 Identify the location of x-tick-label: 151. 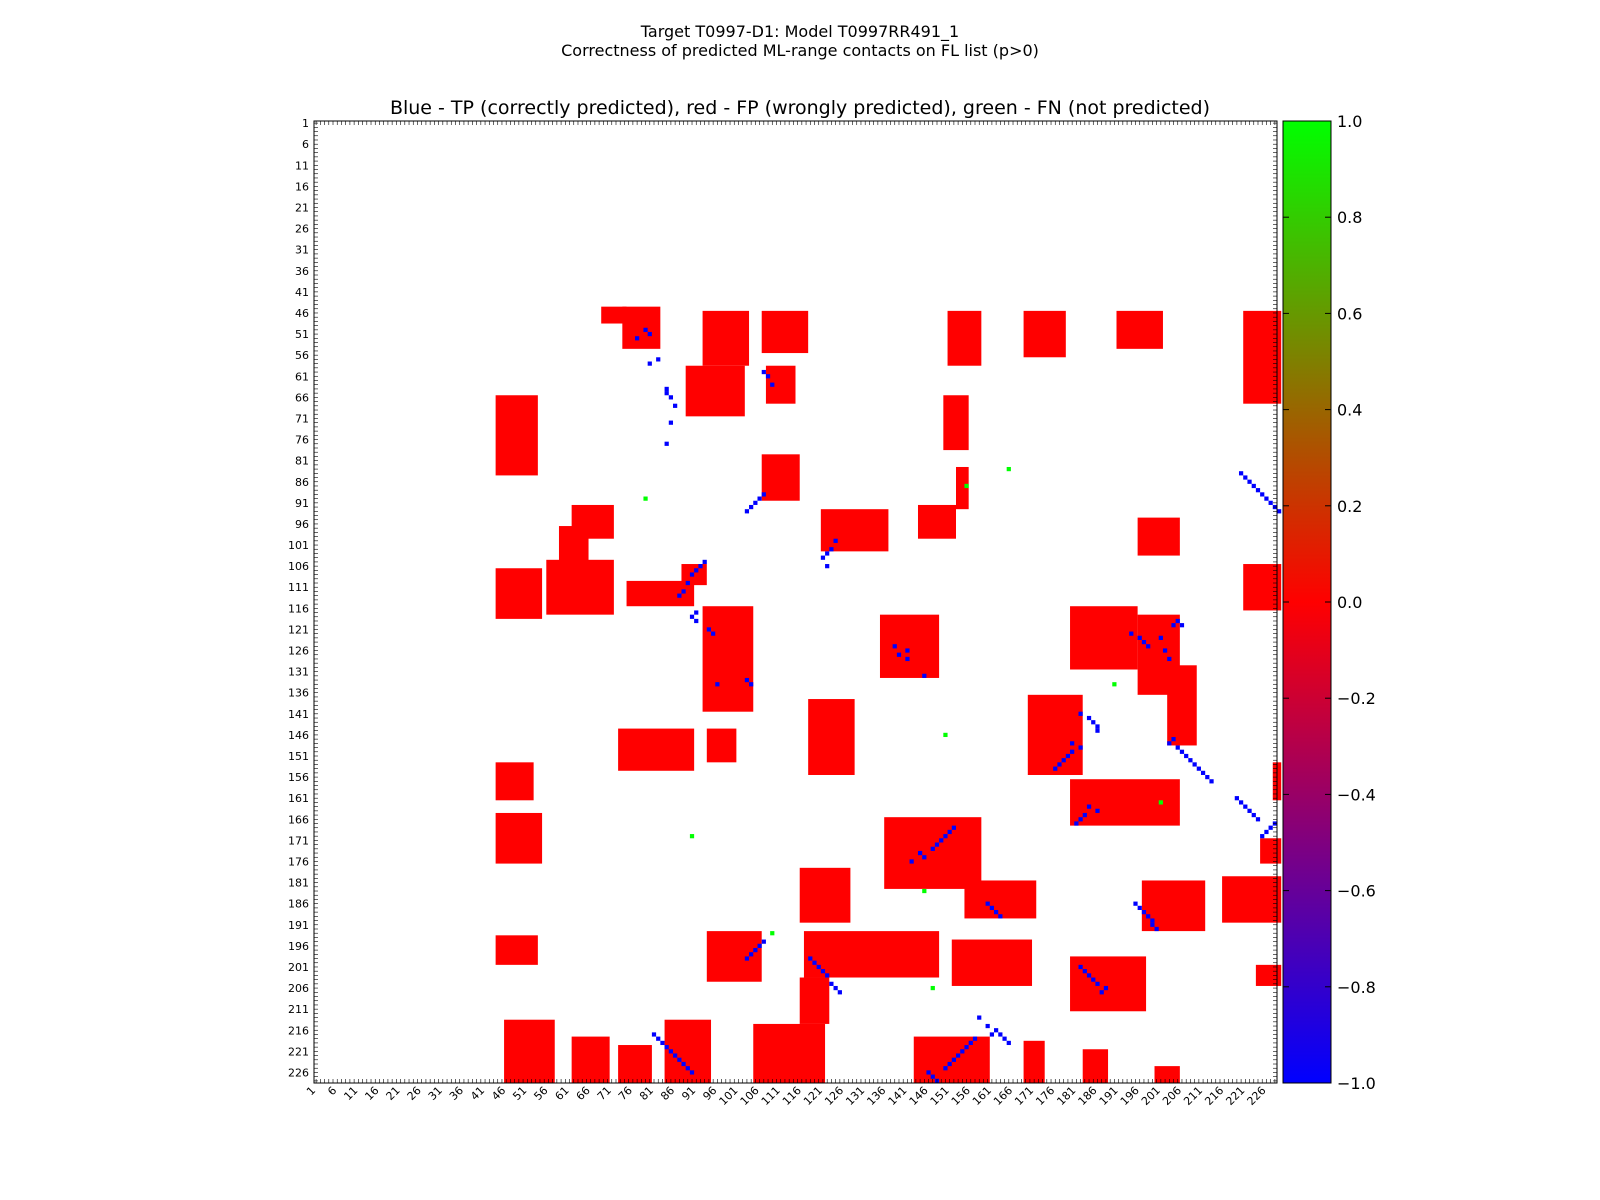
(940, 1096).